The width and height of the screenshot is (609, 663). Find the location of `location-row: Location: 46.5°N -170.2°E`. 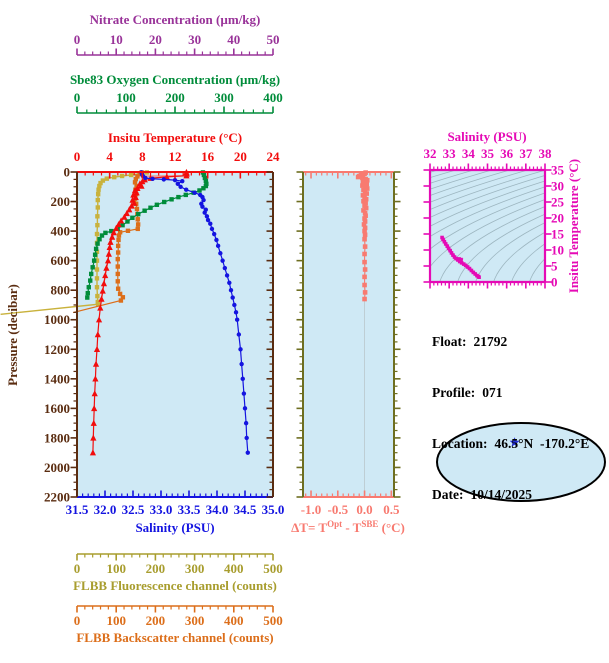

location-row: Location: 46.5°N -170.2°E is located at coordinates (510, 443).